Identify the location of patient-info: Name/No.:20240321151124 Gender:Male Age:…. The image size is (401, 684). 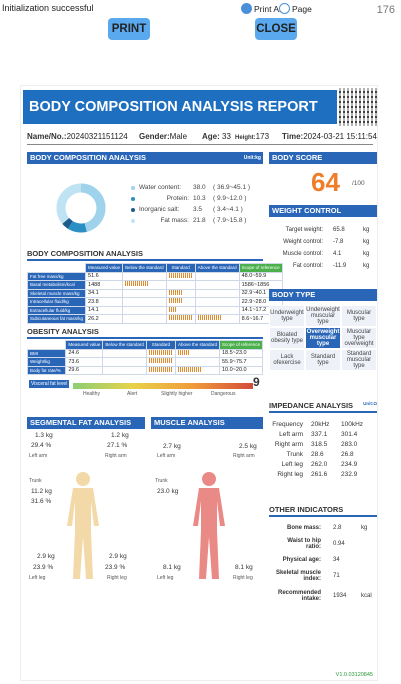
(202, 138).